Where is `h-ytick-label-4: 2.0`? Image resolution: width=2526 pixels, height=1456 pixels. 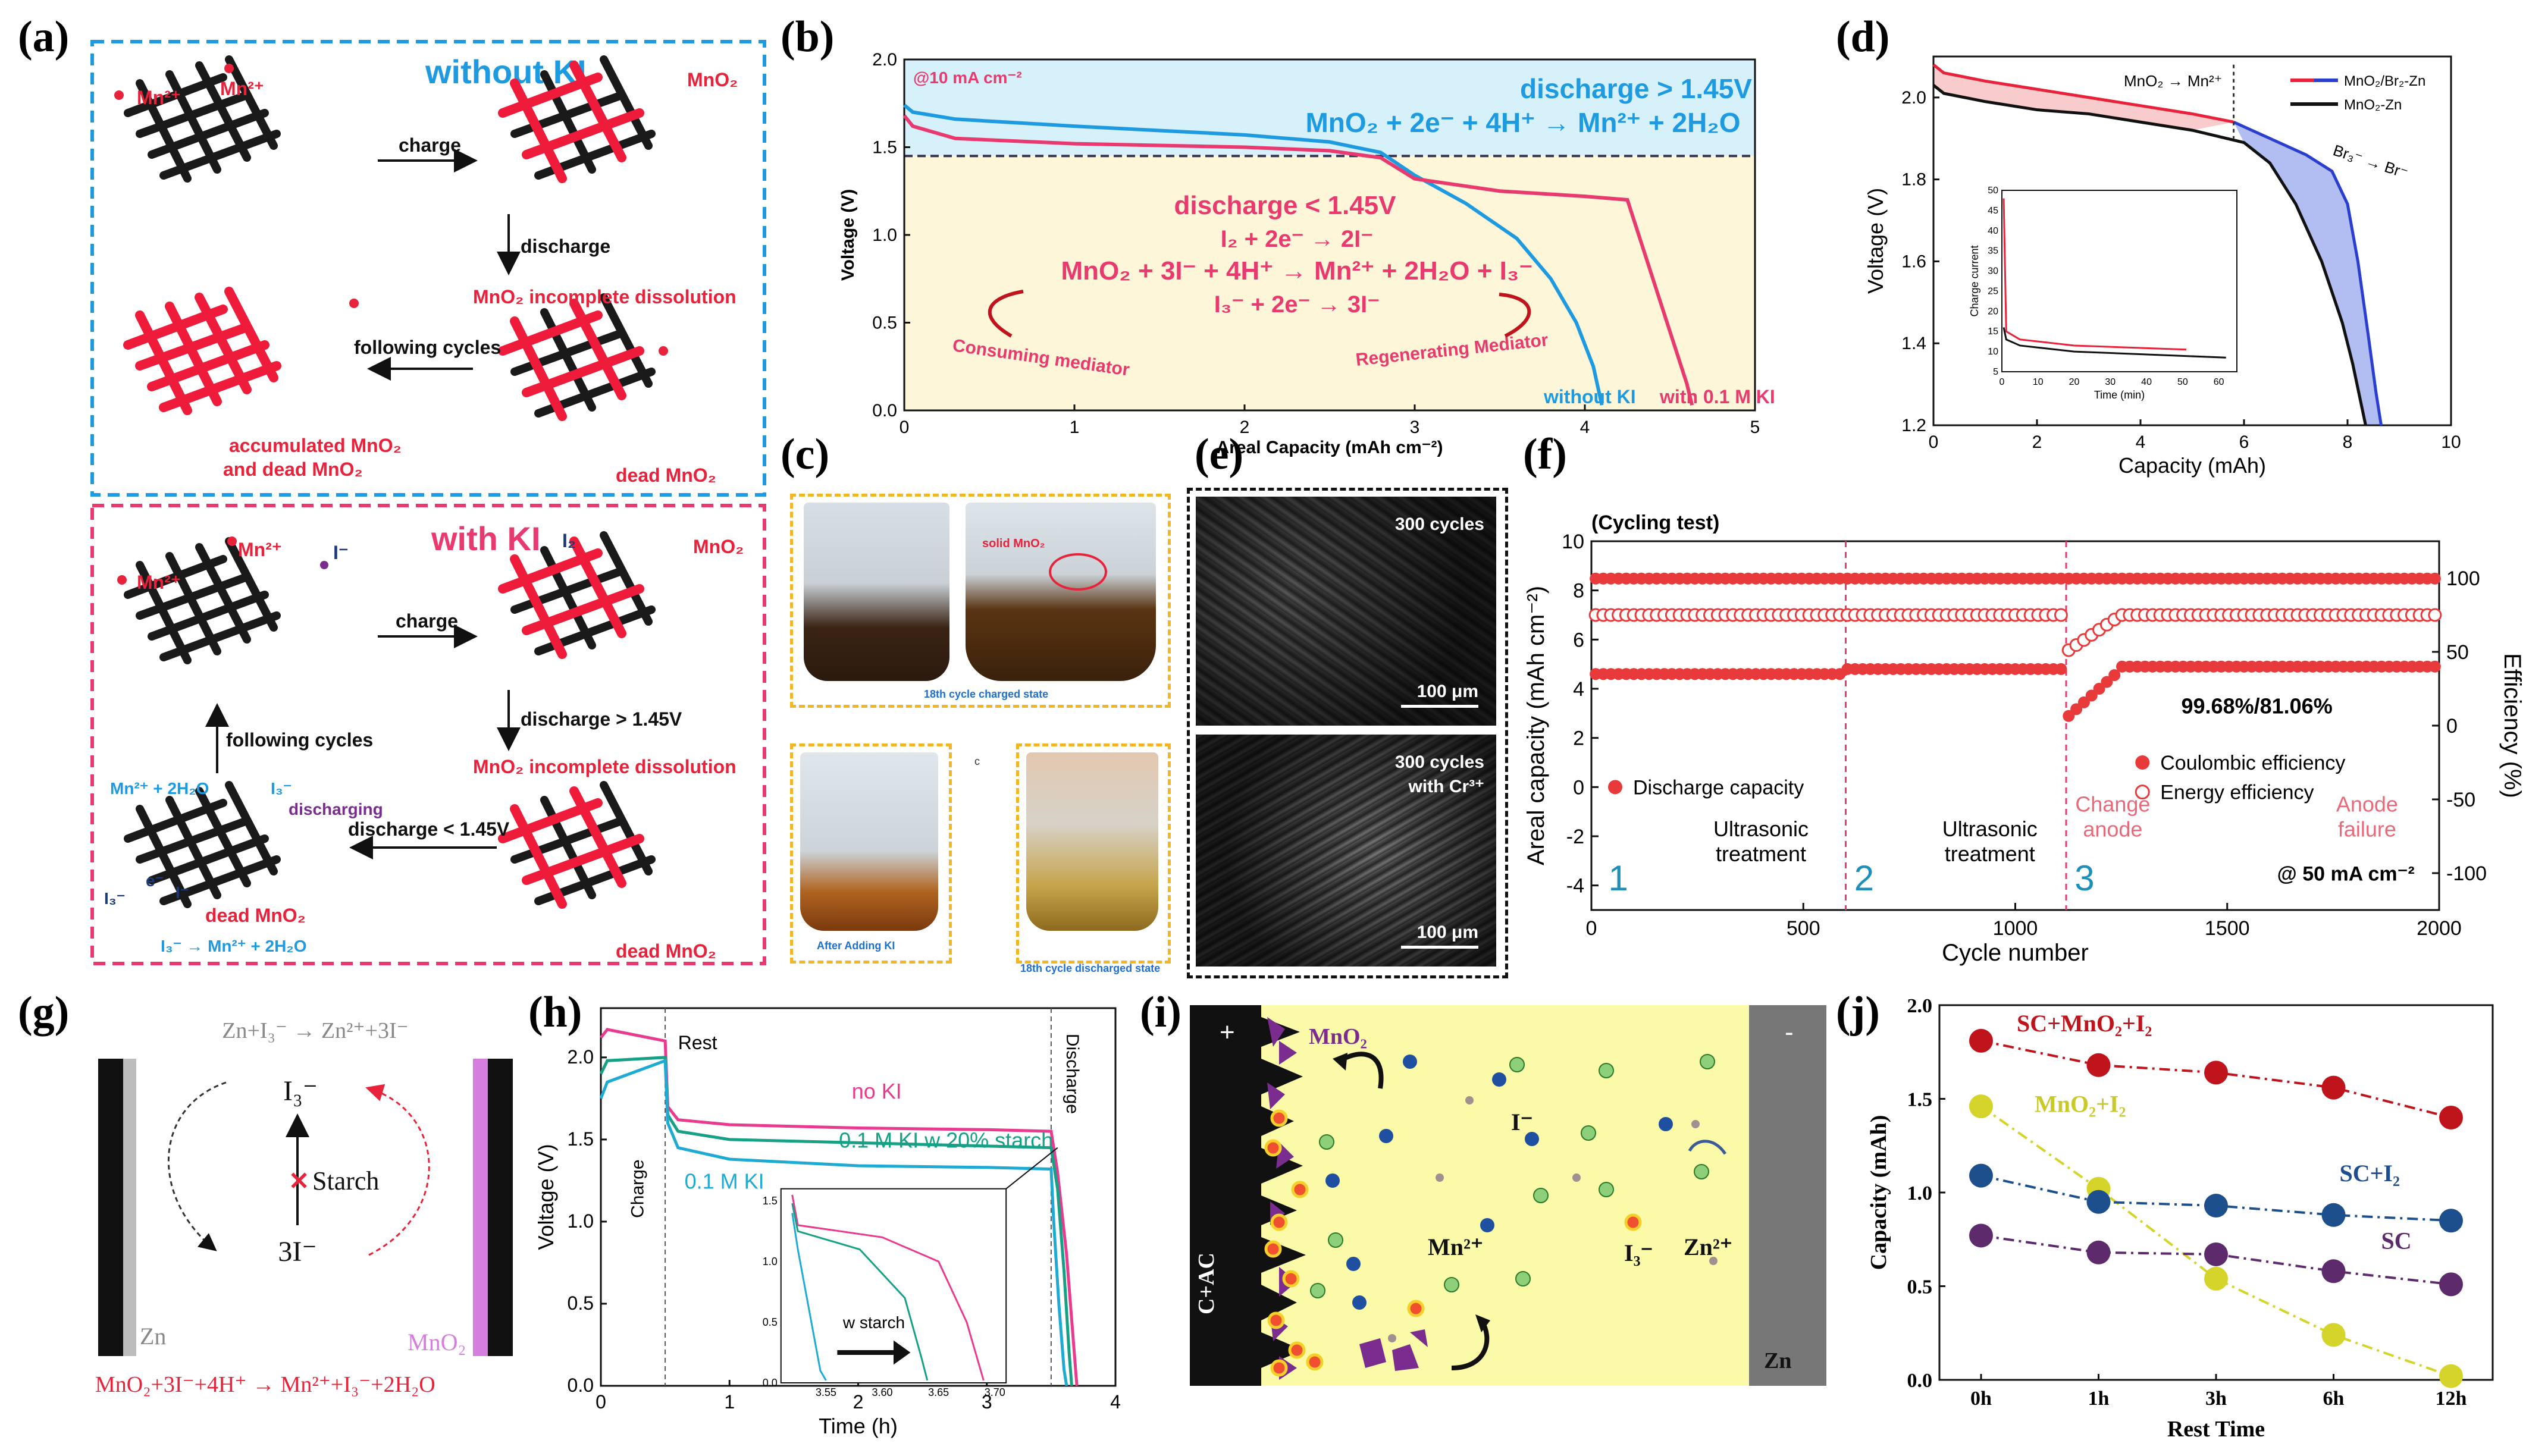 h-ytick-label-4: 2.0 is located at coordinates (581, 1057).